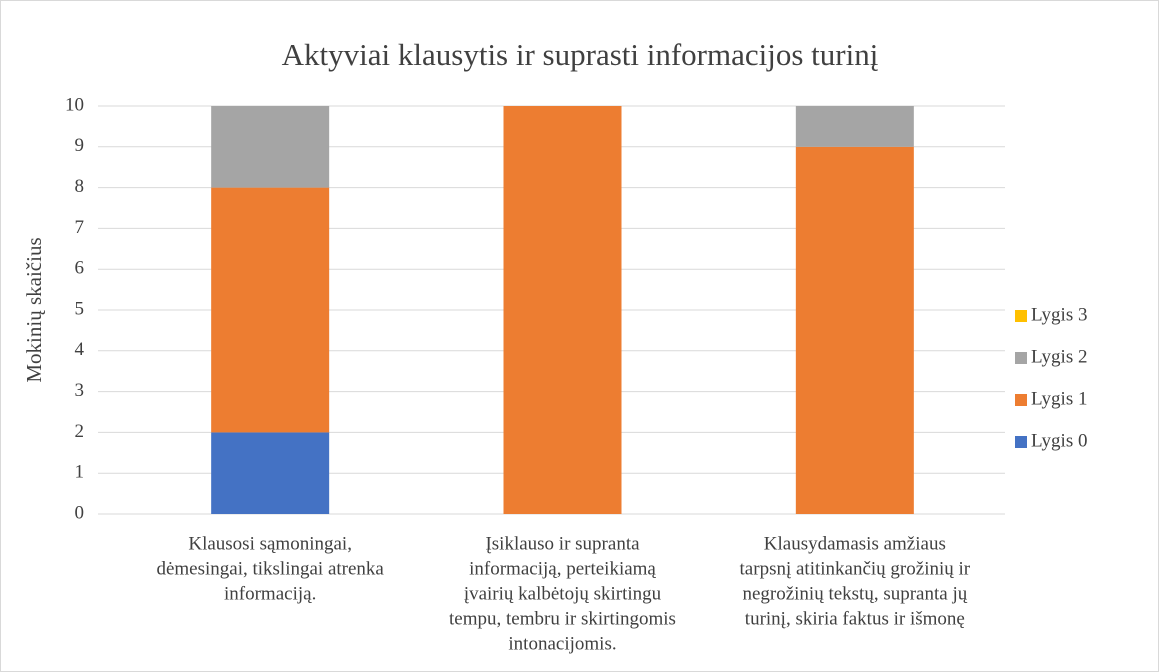 The width and height of the screenshot is (1159, 672). What do you see at coordinates (80, 512) in the screenshot?
I see `y-tick-label: 0` at bounding box center [80, 512].